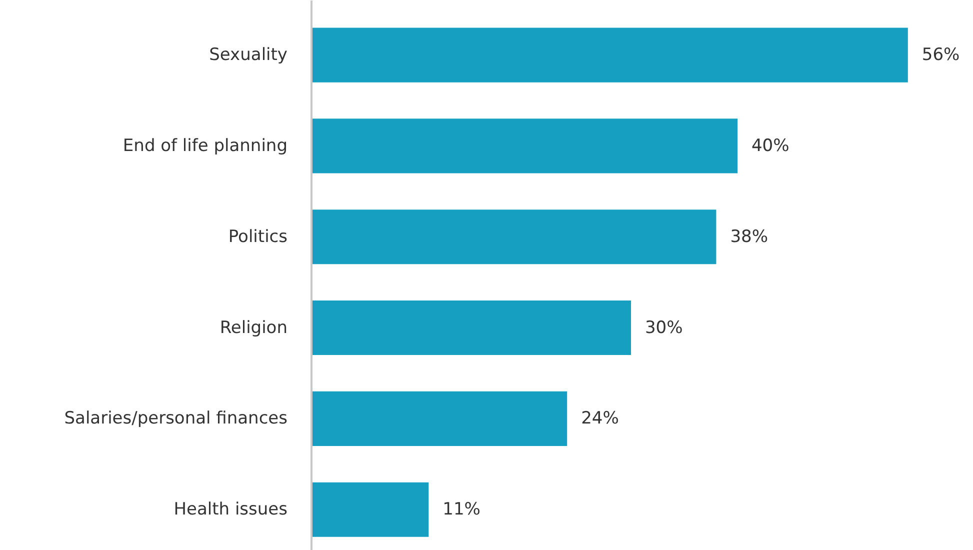 This screenshot has height=550, width=973. What do you see at coordinates (254, 328) in the screenshot?
I see `y-tick-label: Religion` at bounding box center [254, 328].